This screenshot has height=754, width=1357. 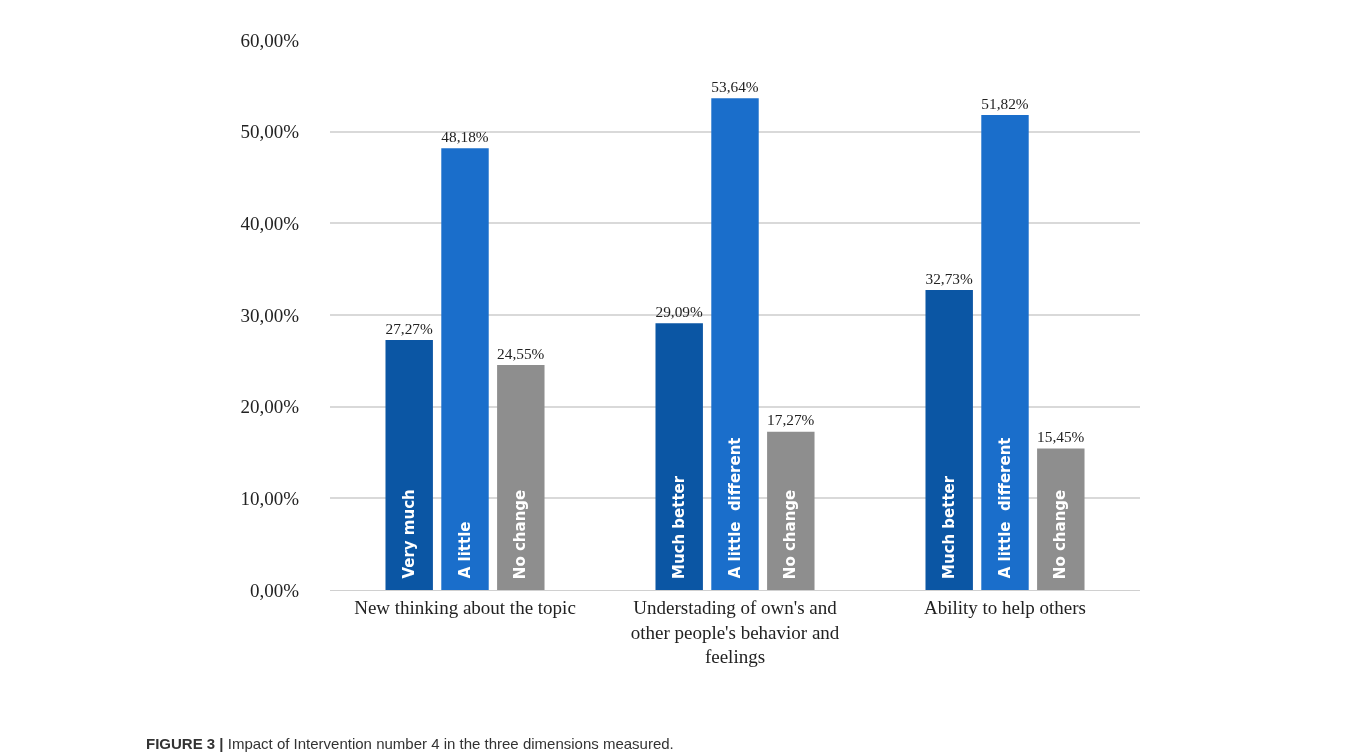 What do you see at coordinates (791, 420) in the screenshot?
I see `data-label: 17,27%` at bounding box center [791, 420].